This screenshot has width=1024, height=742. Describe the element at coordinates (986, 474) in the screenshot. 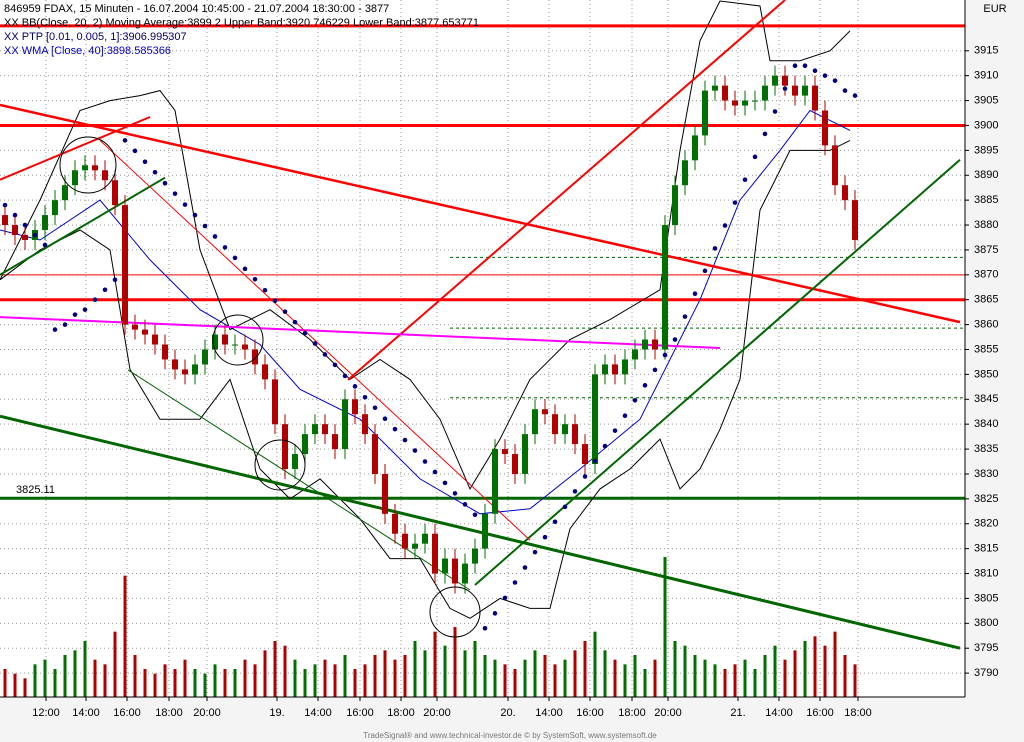

I see `y-tick-label: 3830` at that location.